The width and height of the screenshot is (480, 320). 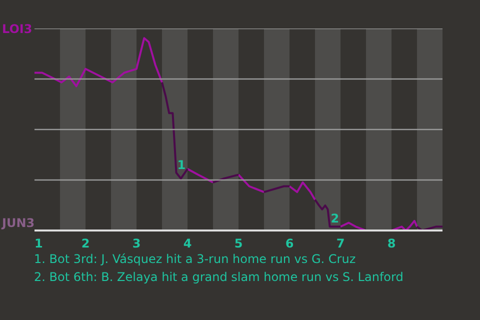 What do you see at coordinates (187, 243) in the screenshot?
I see `x-tick-label: 4` at bounding box center [187, 243].